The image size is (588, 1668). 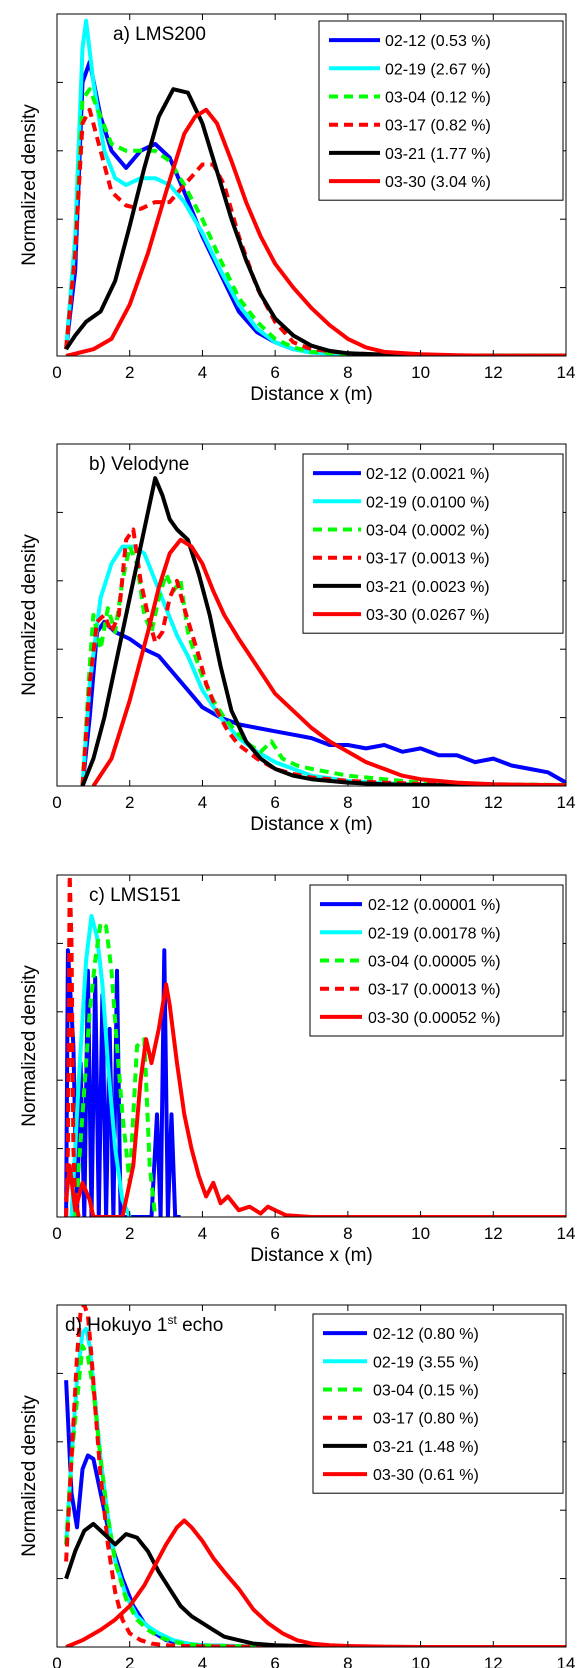 I want to click on panel-title-superscript: st, so click(x=172, y=1320).